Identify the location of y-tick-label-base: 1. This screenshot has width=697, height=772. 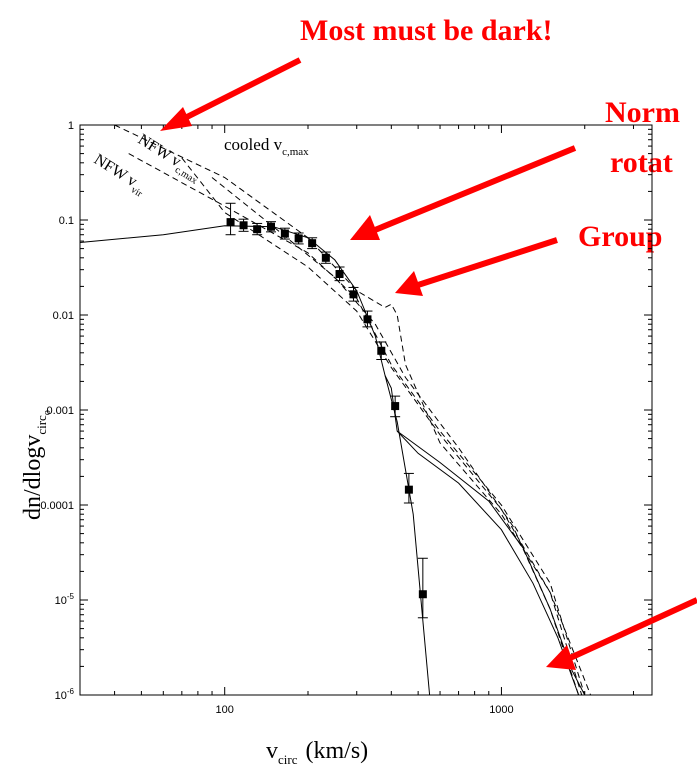
(71, 126).